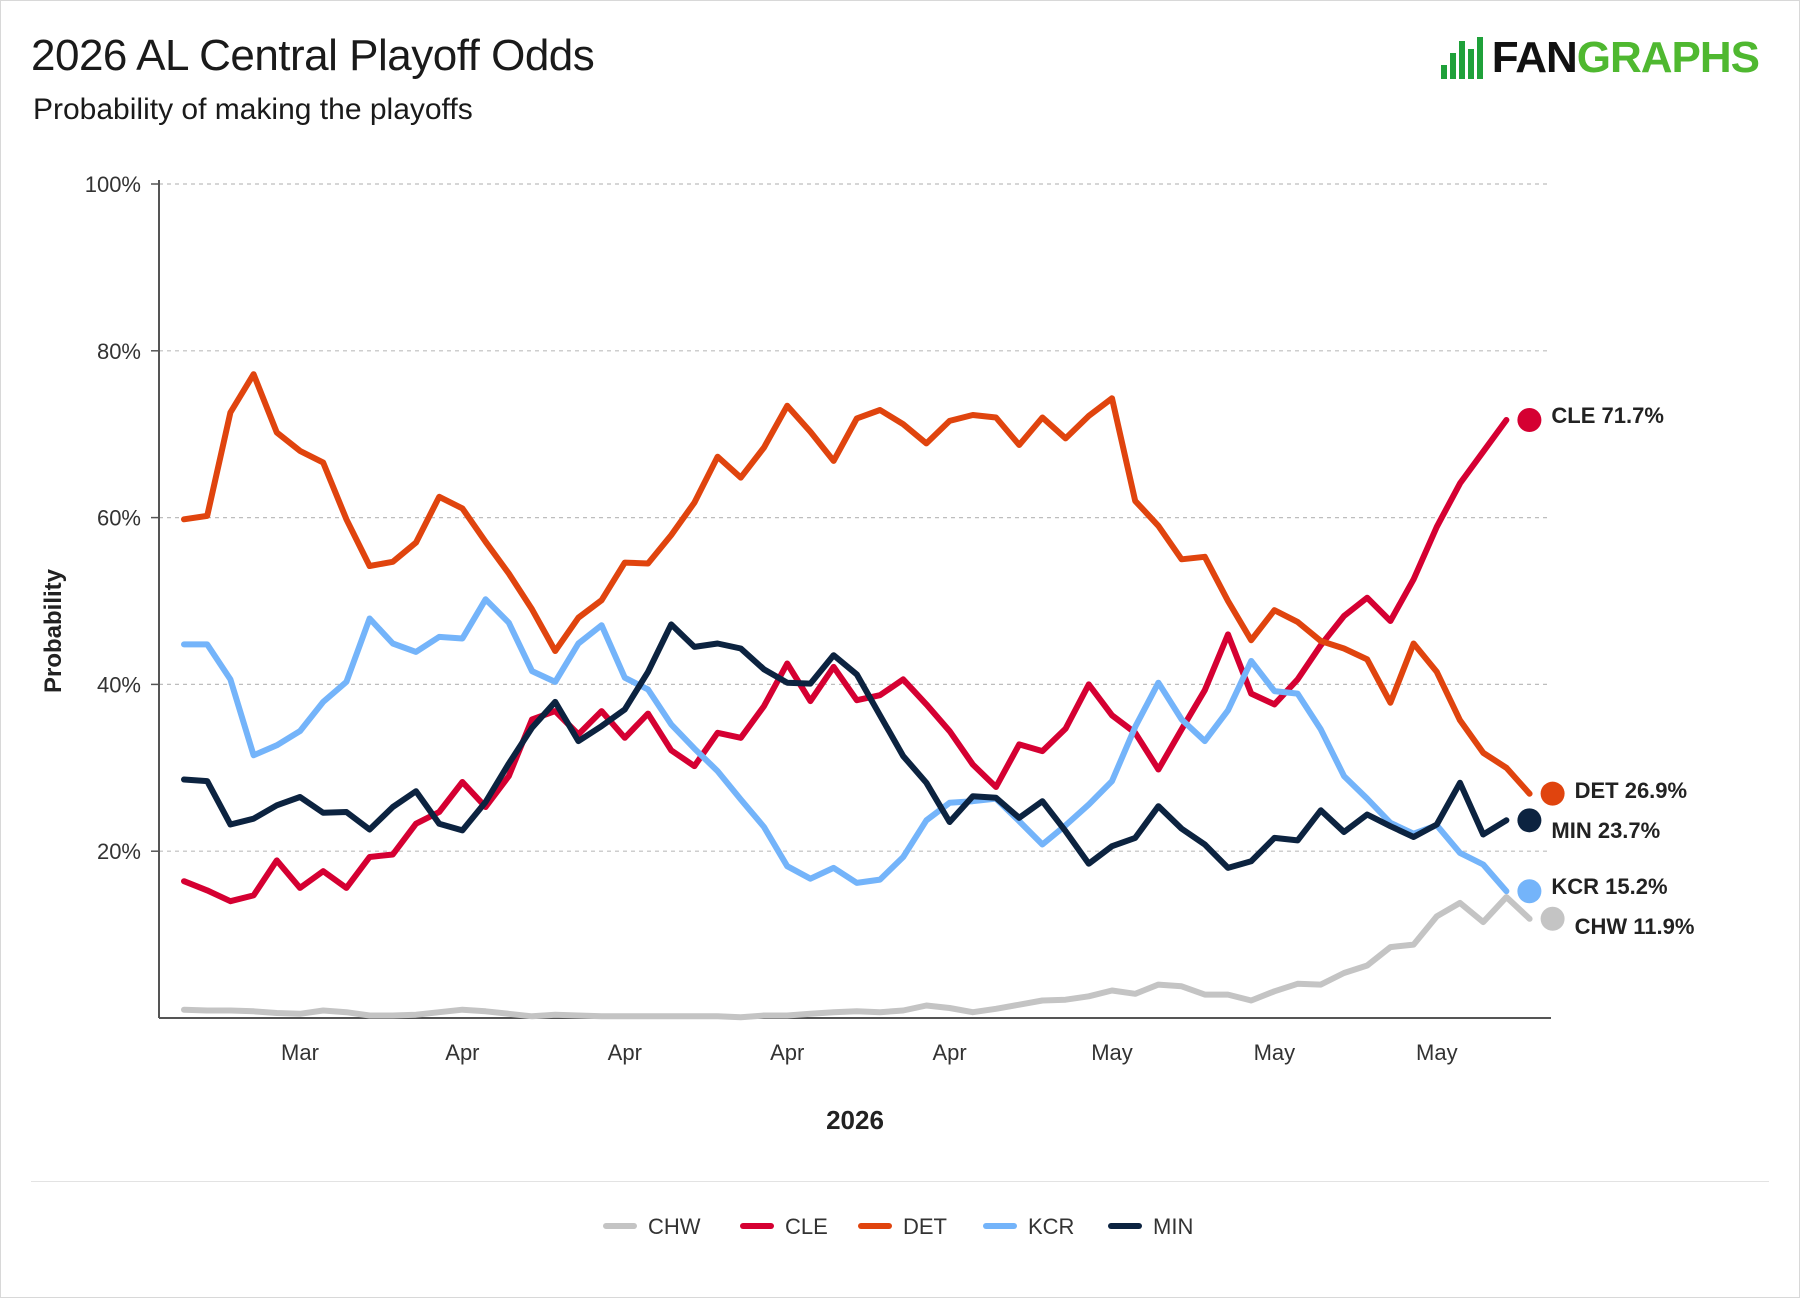 The height and width of the screenshot is (1298, 1800). Describe the element at coordinates (1607, 415) in the screenshot. I see `endpoint-label-cle: CLE 71.7%` at that location.